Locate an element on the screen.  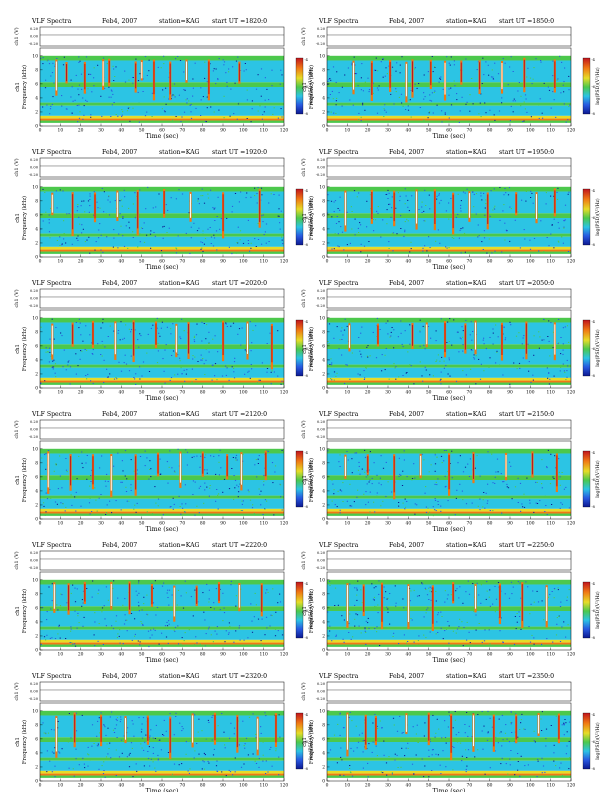
freq-tick-label: 2 is located at coordinates (323, 506).